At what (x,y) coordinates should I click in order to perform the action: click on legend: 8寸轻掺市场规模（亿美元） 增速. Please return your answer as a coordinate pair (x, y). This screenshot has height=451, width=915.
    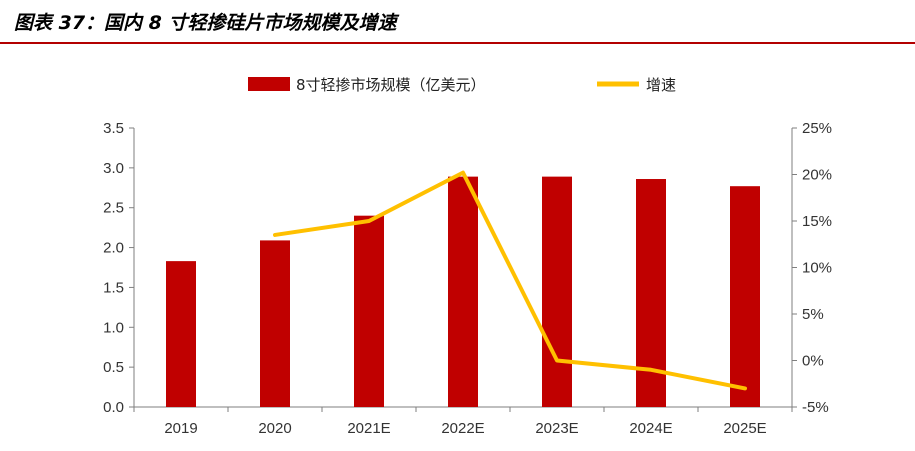
    Looking at the image, I should click on (462, 85).